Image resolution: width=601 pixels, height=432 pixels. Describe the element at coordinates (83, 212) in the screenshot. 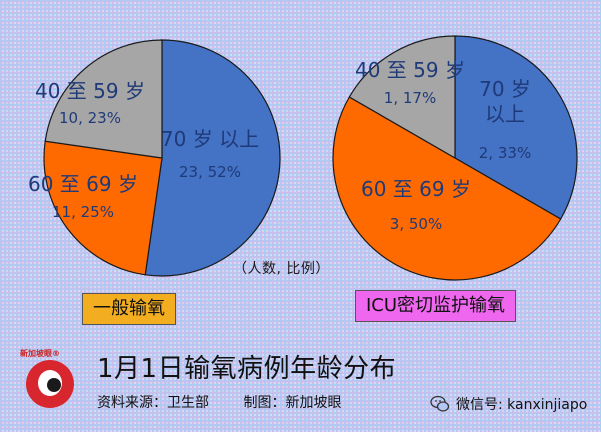

I see `slice-value-label: 11, 25%` at that location.